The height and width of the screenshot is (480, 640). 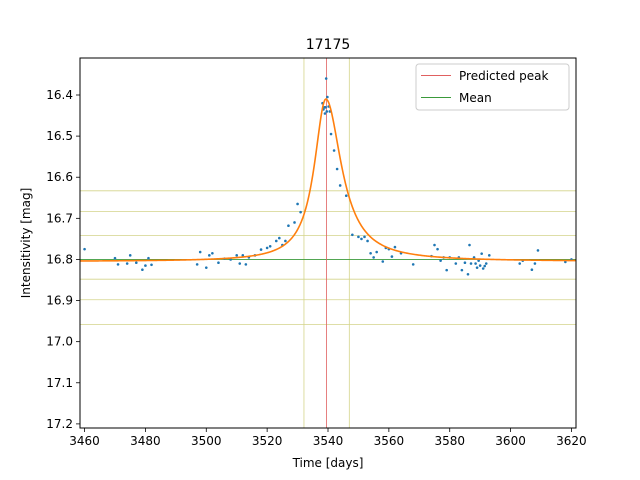 What do you see at coordinates (328, 463) in the screenshot?
I see `x-axis-label: Time [days]` at bounding box center [328, 463].